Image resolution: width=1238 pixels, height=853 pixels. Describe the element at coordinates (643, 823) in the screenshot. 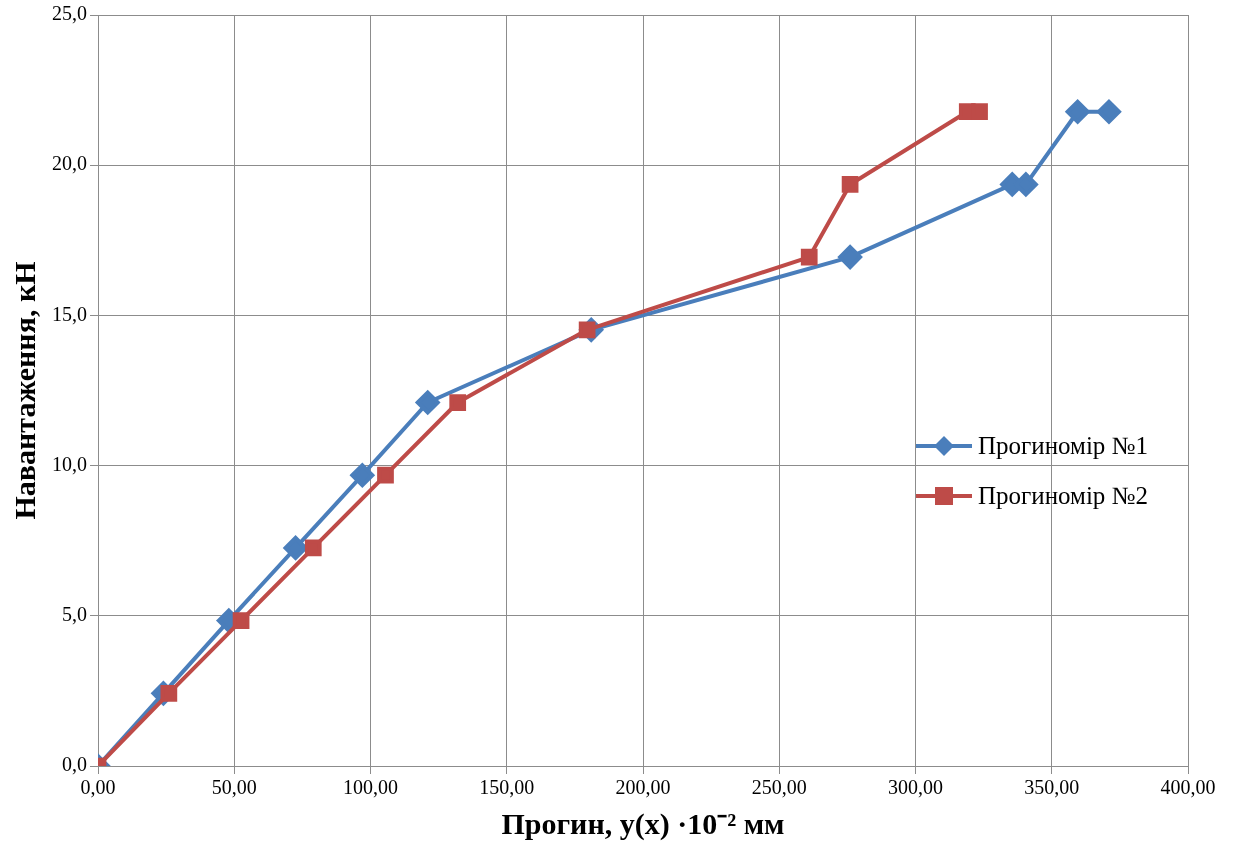

I see `x-axis-title: Прогин, y(x) ·10⁻² мм` at that location.